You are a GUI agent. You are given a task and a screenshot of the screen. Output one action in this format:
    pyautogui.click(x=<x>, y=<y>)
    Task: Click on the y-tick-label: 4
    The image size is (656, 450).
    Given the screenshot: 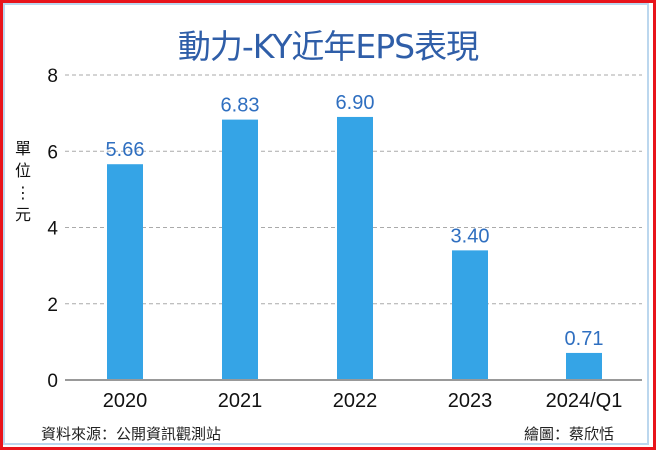 What is the action you would take?
    pyautogui.click(x=52, y=229)
    